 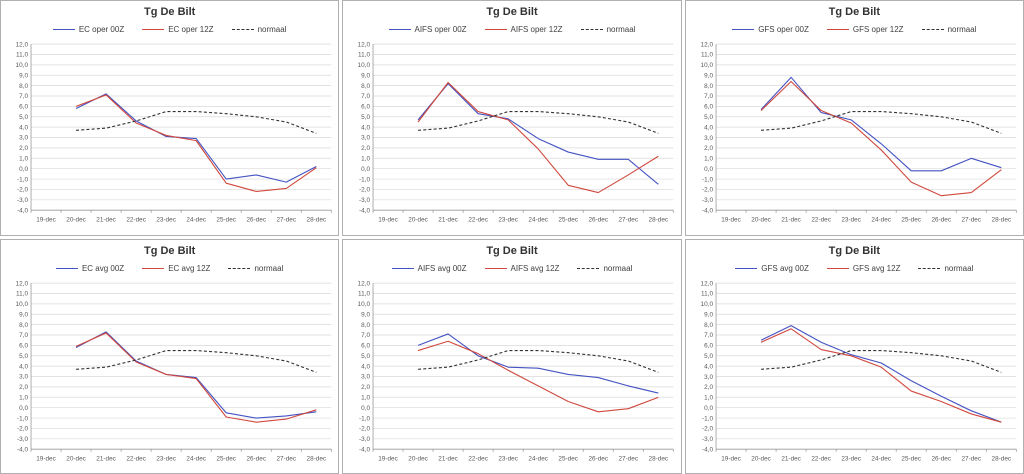 What do you see at coordinates (521, 268) in the screenshot?
I see `legend-item: AIFS avg 12Z` at bounding box center [521, 268].